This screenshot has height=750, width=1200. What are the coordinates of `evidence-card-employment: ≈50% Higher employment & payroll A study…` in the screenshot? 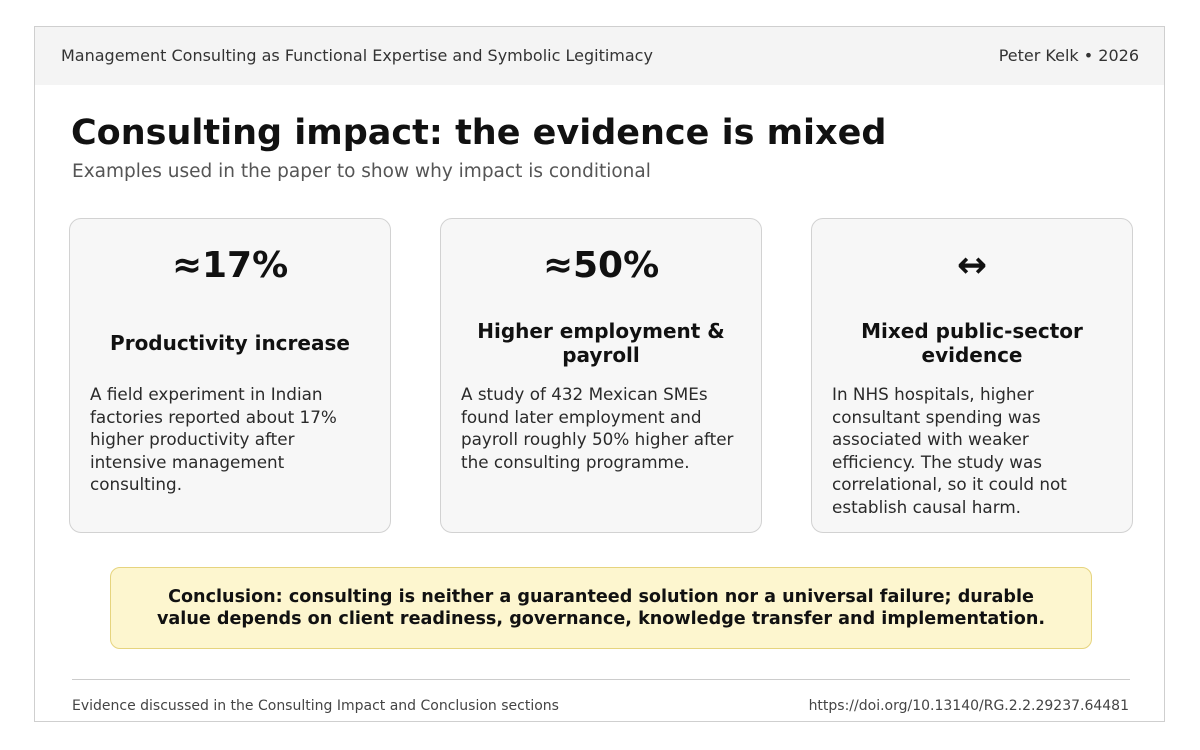 It's located at (601, 375).